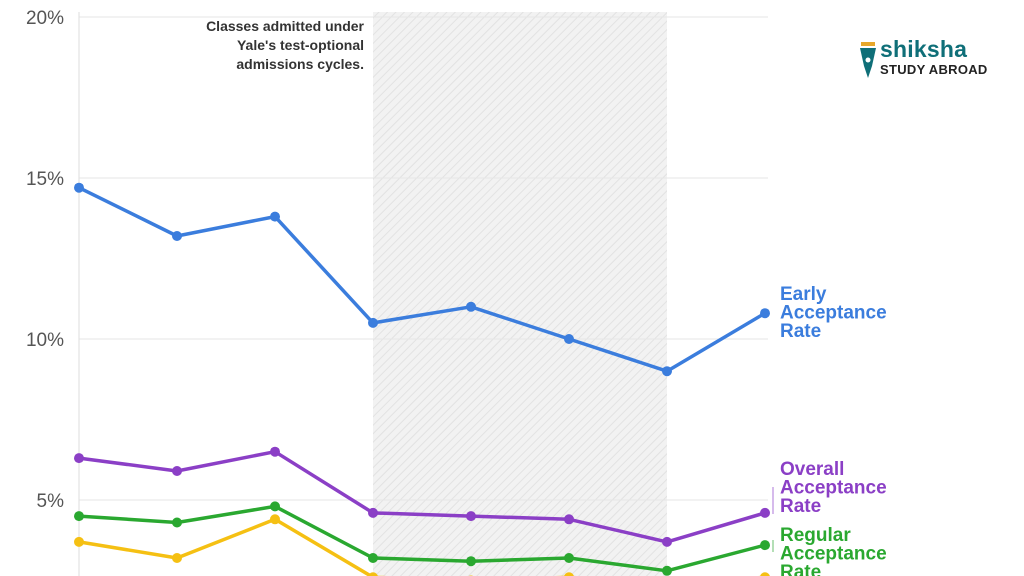  I want to click on shiksha-logo: shiksha STUDY ABROAD, so click(923, 59).